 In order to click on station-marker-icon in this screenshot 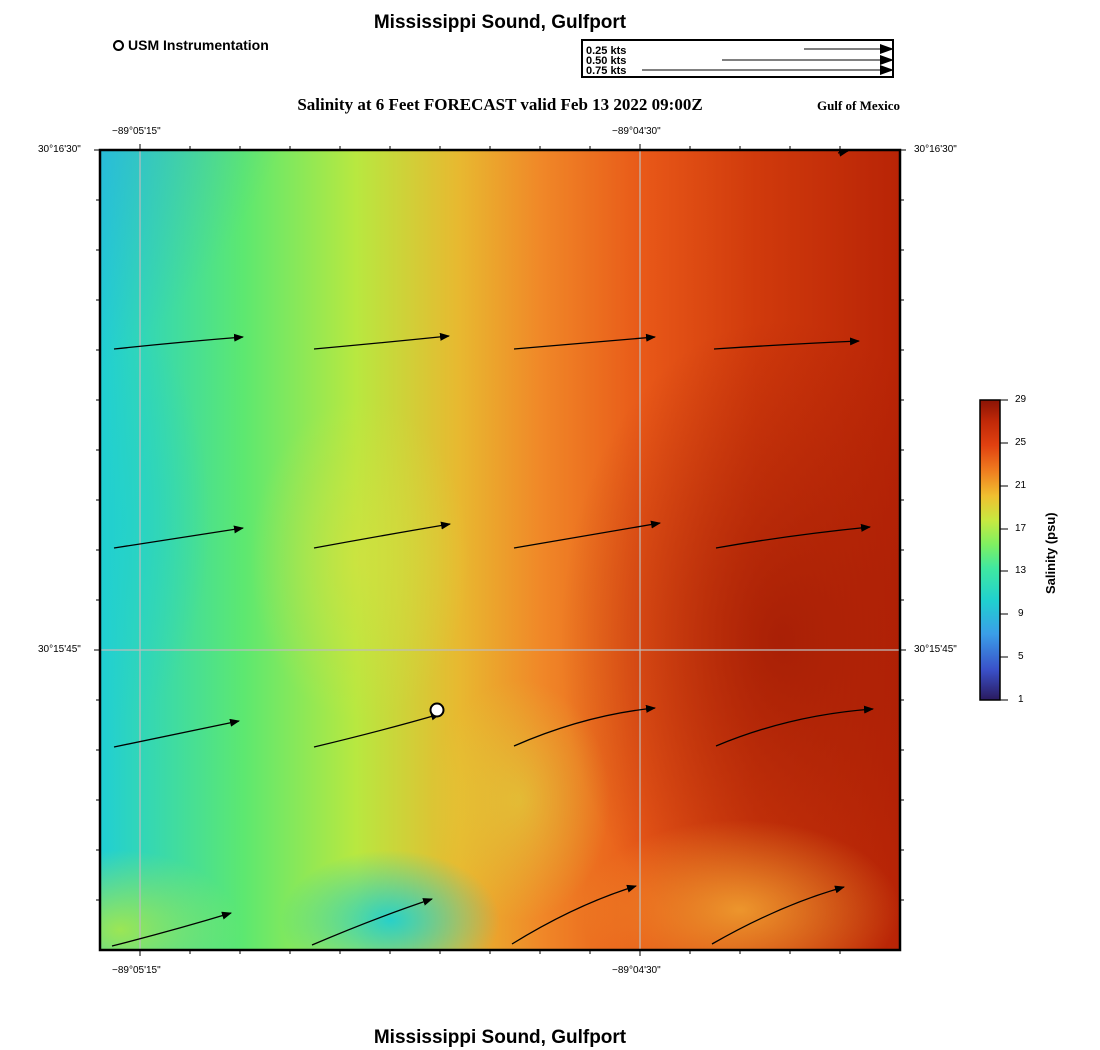, I will do `click(118, 45)`.